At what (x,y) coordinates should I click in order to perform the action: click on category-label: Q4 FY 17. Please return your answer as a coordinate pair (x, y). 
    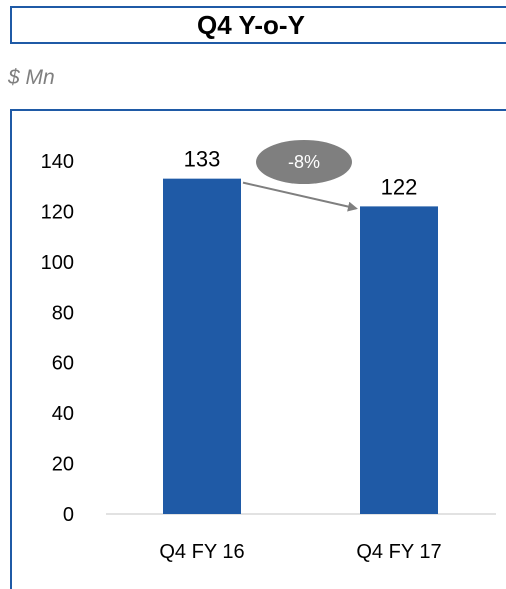
    Looking at the image, I should click on (398, 552).